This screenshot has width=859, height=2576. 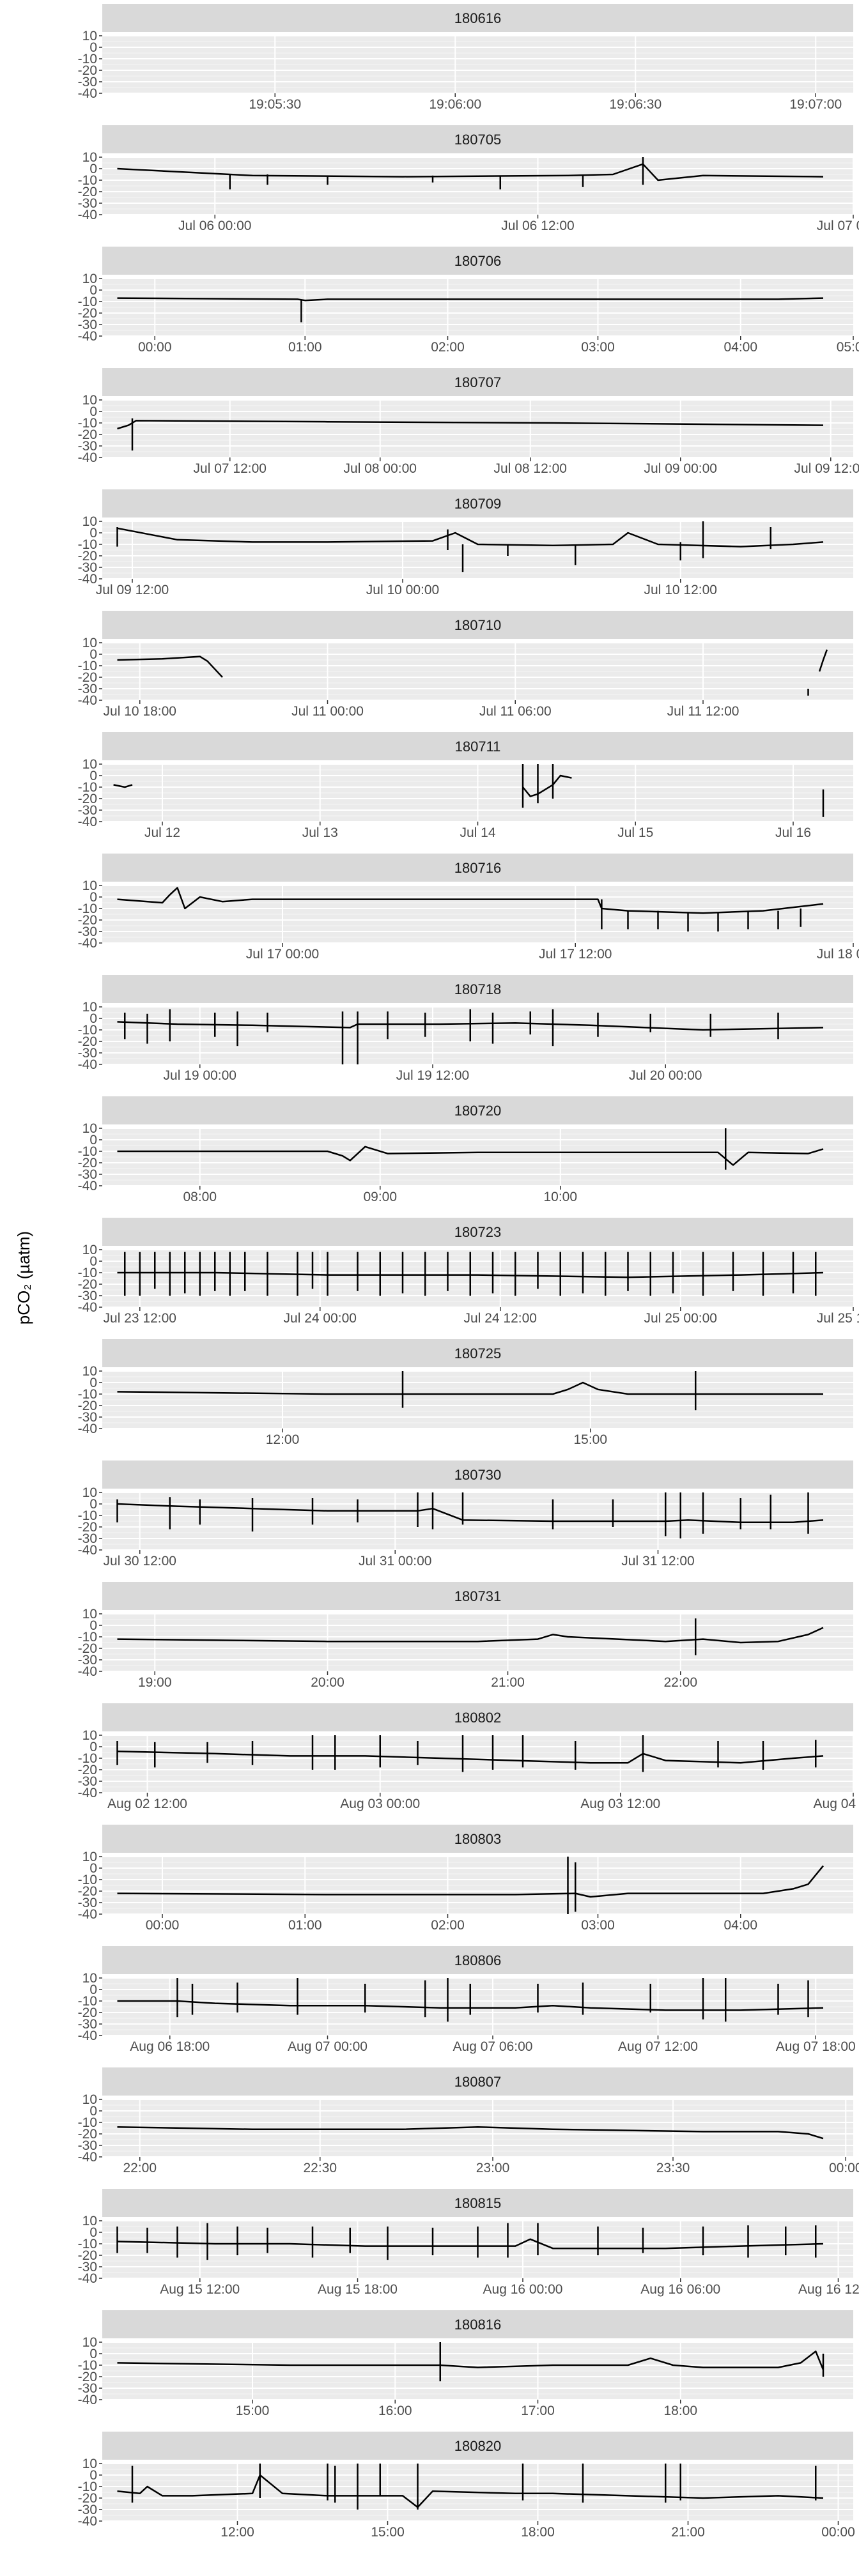 What do you see at coordinates (477, 140) in the screenshot?
I see `facet-title: 180705` at bounding box center [477, 140].